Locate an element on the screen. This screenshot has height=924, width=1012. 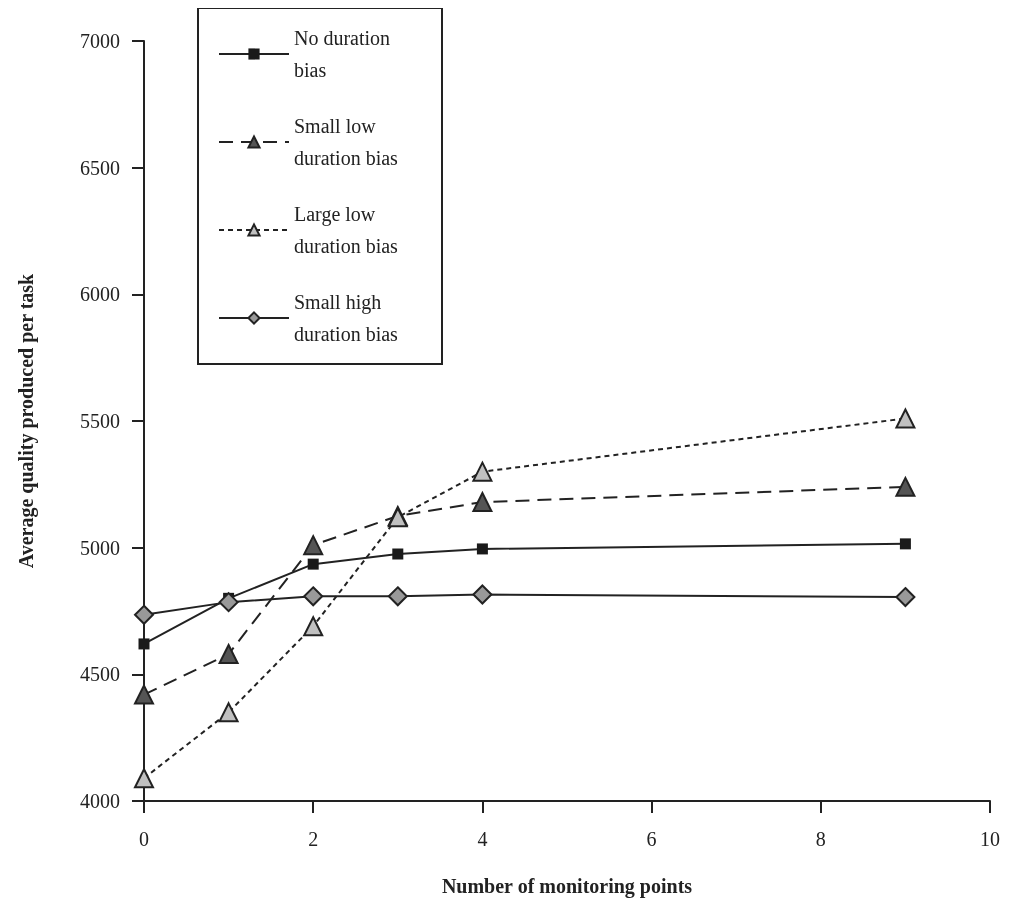
y-tick-label: 7000 is located at coordinates (100, 41).